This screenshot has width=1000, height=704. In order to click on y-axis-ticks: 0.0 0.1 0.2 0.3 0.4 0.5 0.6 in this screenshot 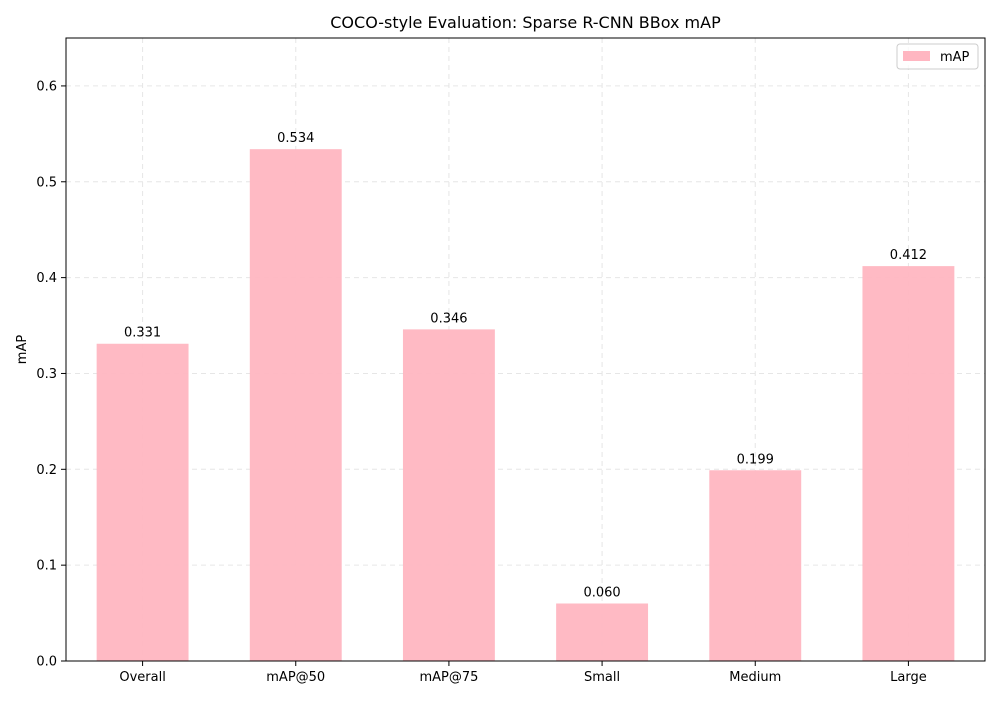, I will do `click(51, 374)`.